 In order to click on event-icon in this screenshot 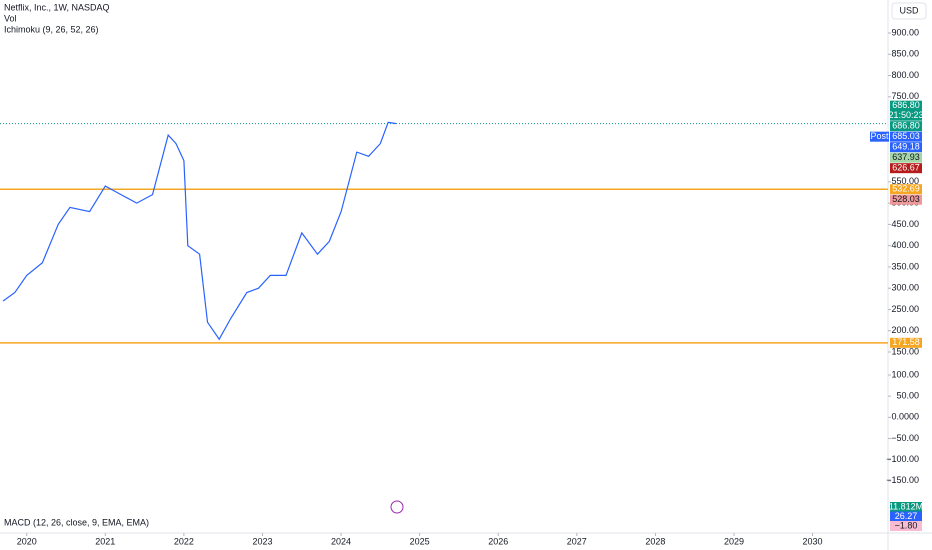, I will do `click(397, 507)`.